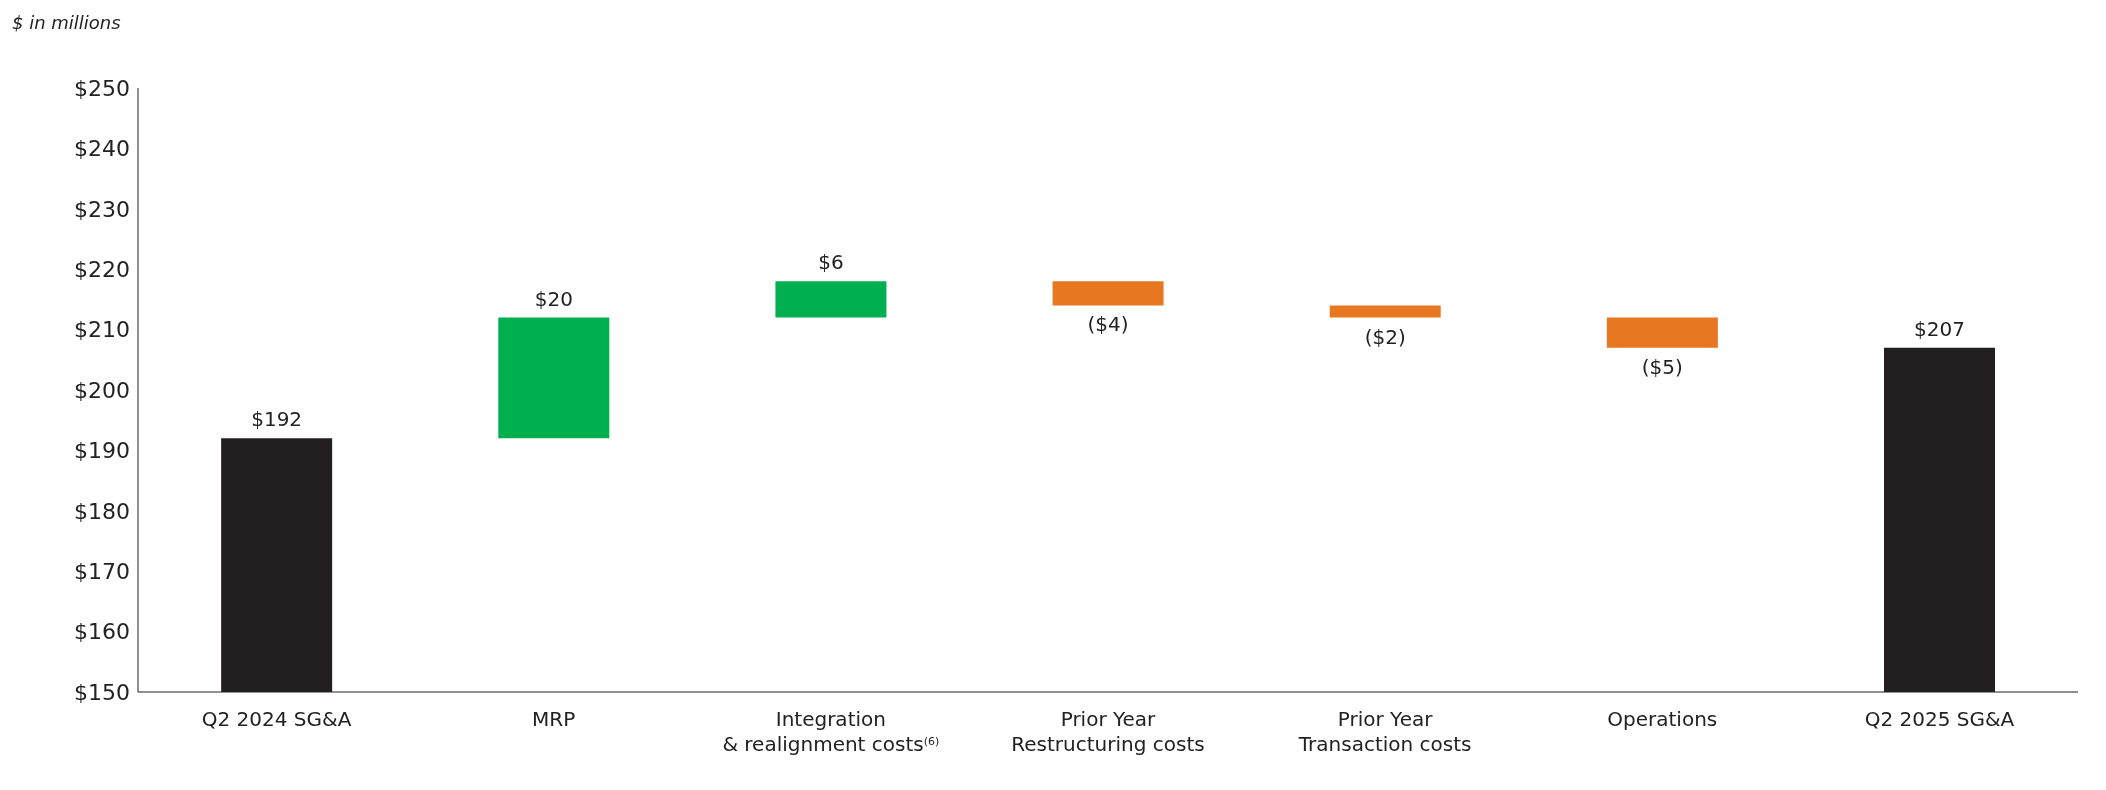  What do you see at coordinates (1108, 324) in the screenshot?
I see `data-label: ($4)` at bounding box center [1108, 324].